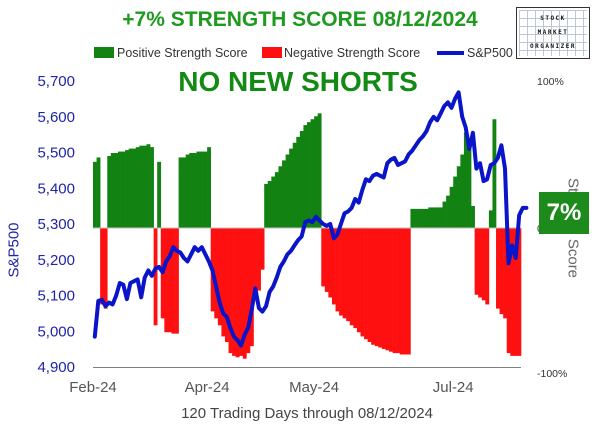 The height and width of the screenshot is (436, 600). What do you see at coordinates (104, 52) in the screenshot?
I see `legend-positive-swatch` at bounding box center [104, 52].